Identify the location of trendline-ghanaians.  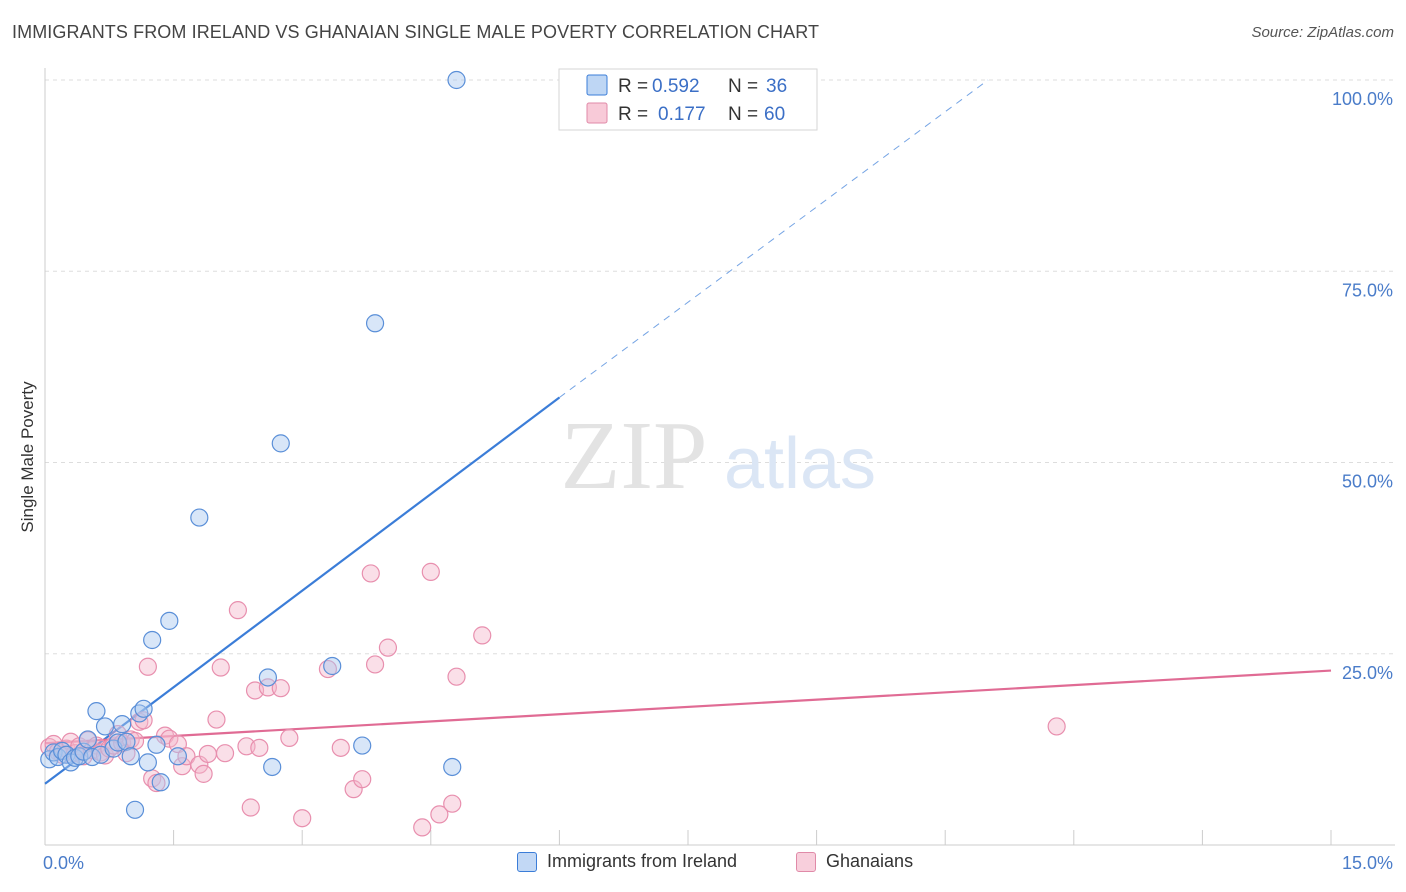
(688, 707).